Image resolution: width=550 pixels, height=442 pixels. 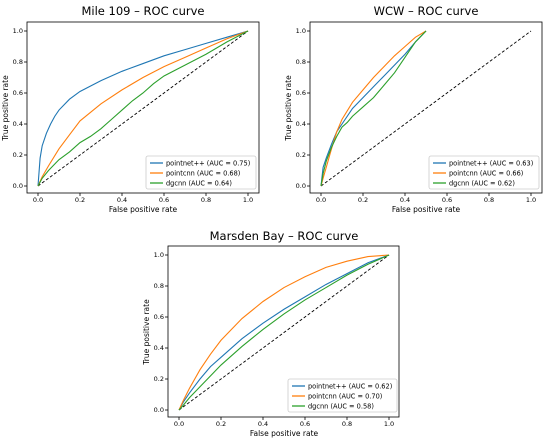 I want to click on legend-label: pointcnn (AUC = 0.70), so click(x=345, y=397).